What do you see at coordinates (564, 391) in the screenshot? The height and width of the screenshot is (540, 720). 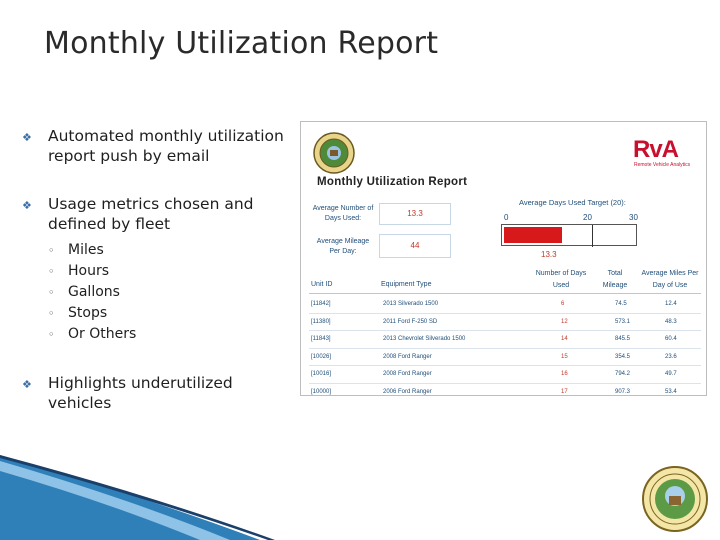 I see `cell-days-used: 17` at bounding box center [564, 391].